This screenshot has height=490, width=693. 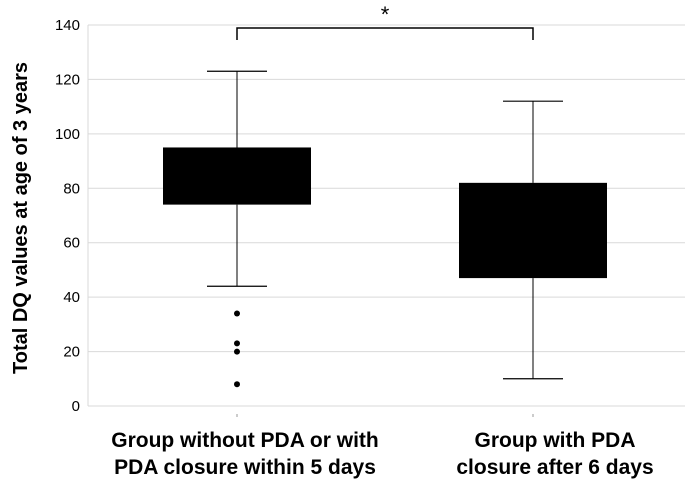 What do you see at coordinates (385, 33) in the screenshot?
I see `bracket-line` at bounding box center [385, 33].